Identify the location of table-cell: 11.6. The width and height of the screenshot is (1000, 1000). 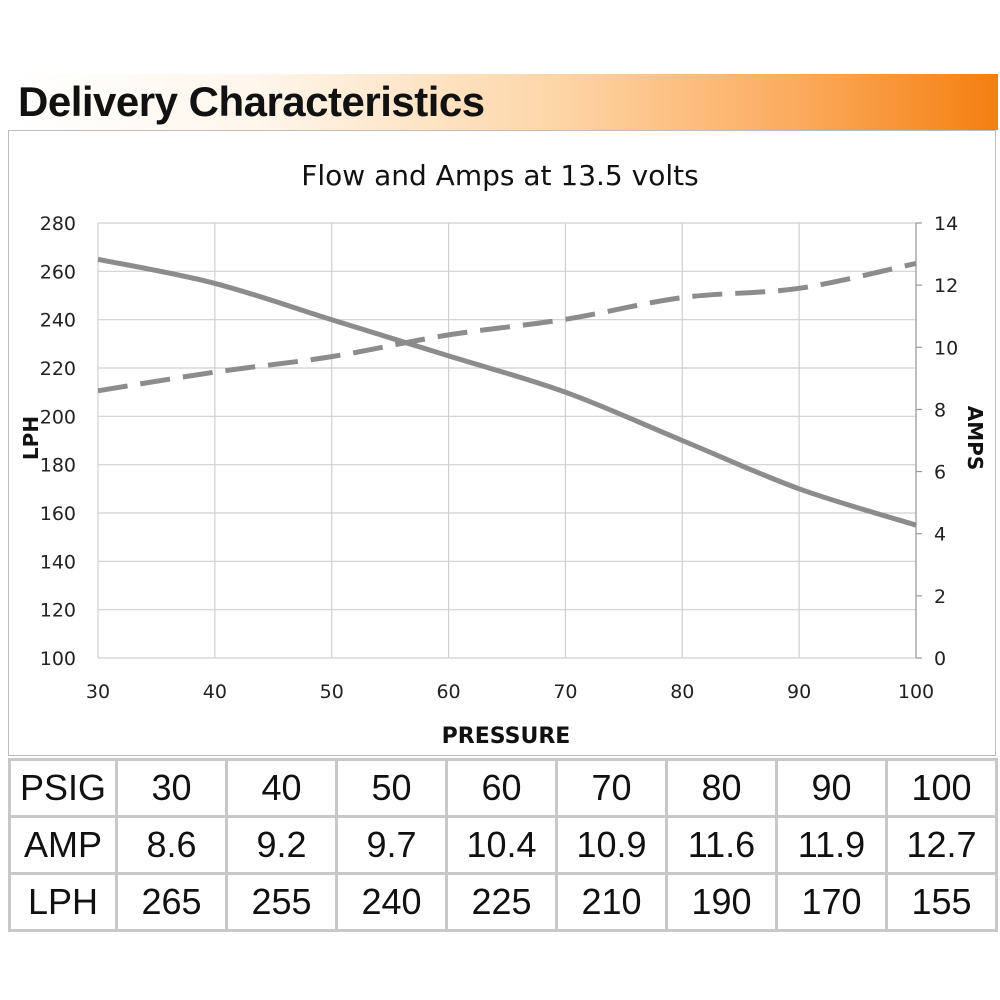
(721, 845).